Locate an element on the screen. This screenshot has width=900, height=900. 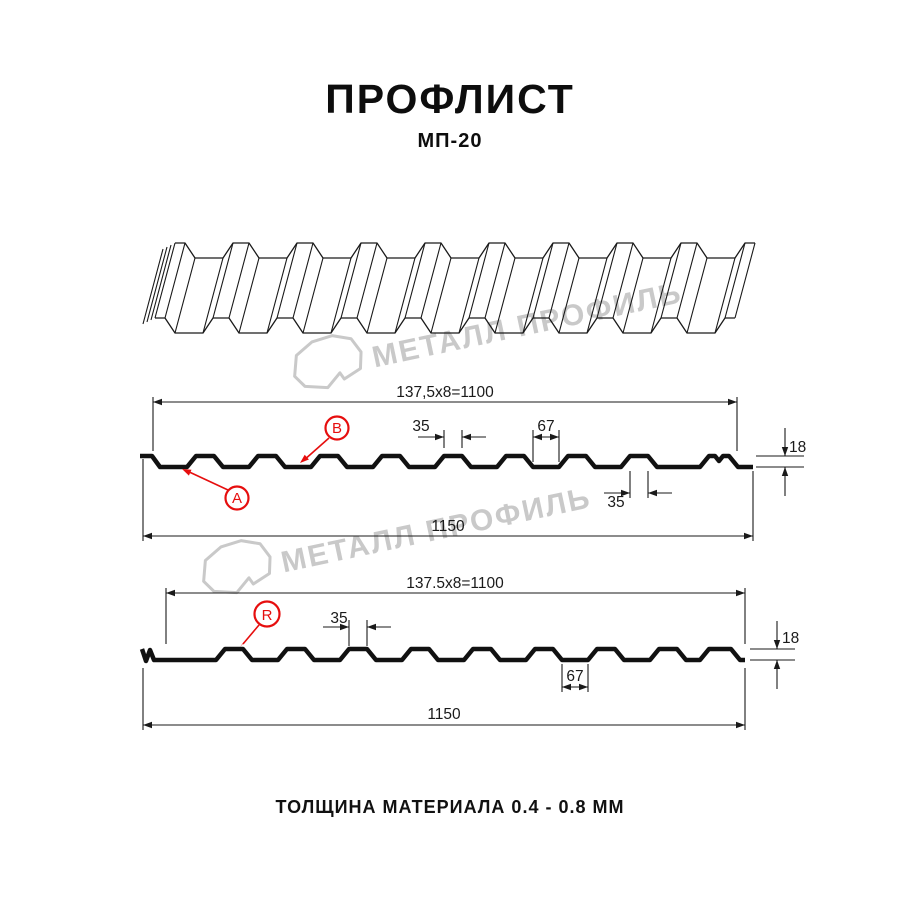
page-title: ПРОФЛИСТ is located at coordinates (450, 99).